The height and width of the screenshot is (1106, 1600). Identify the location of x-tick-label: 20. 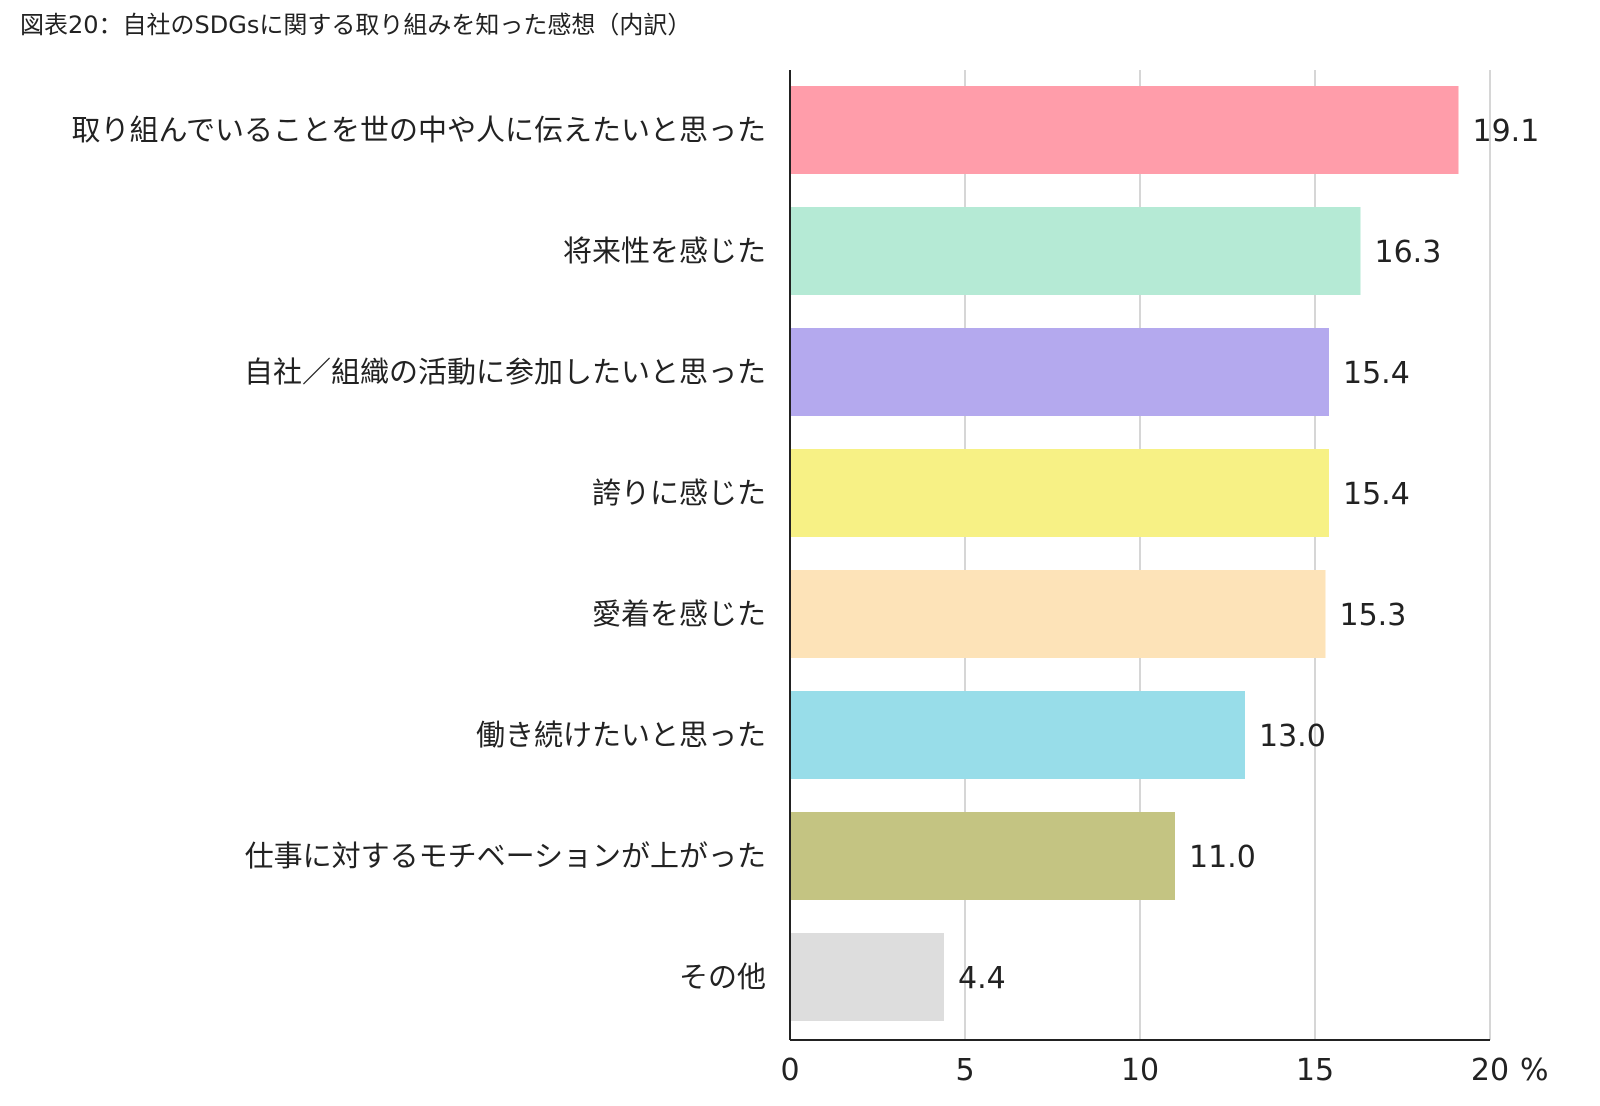
(1490, 1070).